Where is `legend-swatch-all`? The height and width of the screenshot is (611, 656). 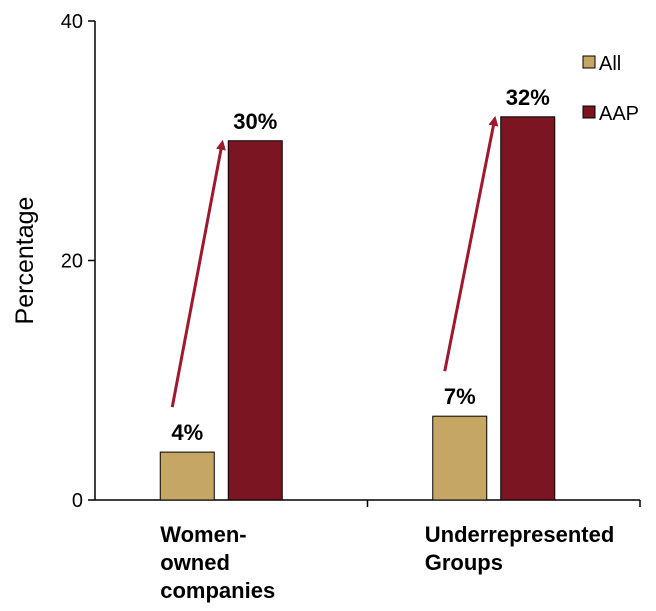
legend-swatch-all is located at coordinates (589, 62).